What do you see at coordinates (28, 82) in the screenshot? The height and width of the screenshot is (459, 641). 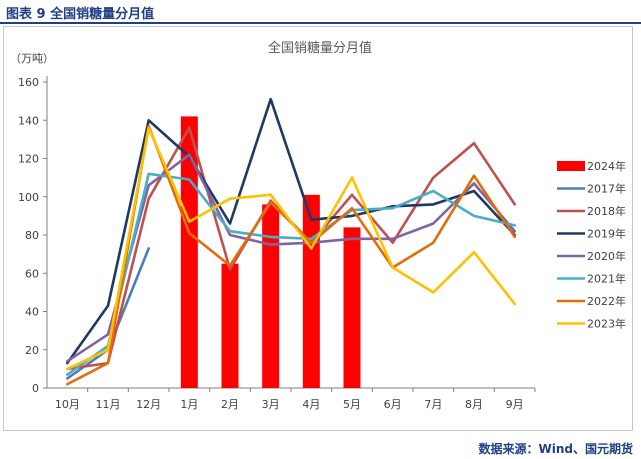 I see `y-tick-label: 160` at bounding box center [28, 82].